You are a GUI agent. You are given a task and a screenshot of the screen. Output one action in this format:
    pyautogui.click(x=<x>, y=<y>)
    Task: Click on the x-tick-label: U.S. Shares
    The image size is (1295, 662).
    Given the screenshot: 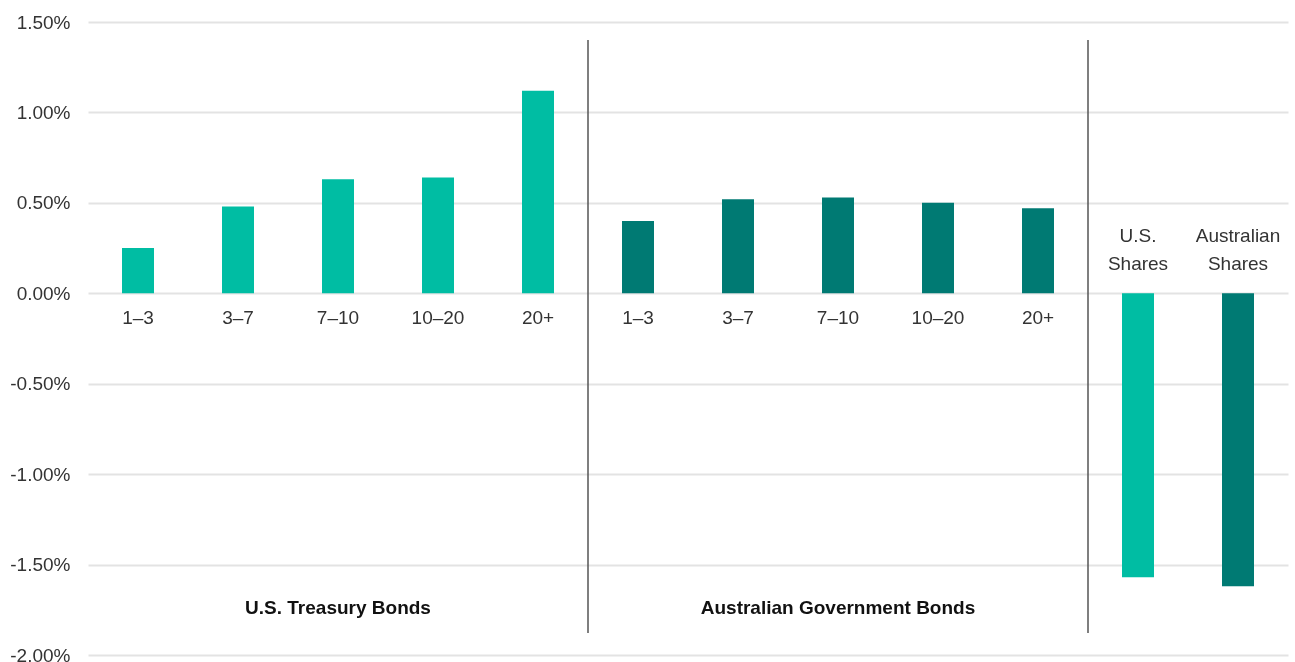 What is the action you would take?
    pyautogui.click(x=1138, y=250)
    